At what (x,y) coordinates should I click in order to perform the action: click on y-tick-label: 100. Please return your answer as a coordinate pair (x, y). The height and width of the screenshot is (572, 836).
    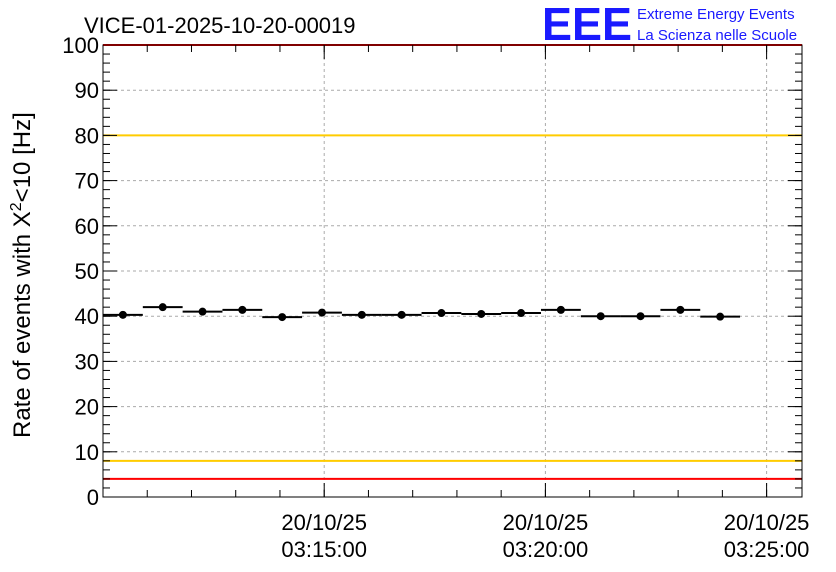
    Looking at the image, I should click on (80, 45).